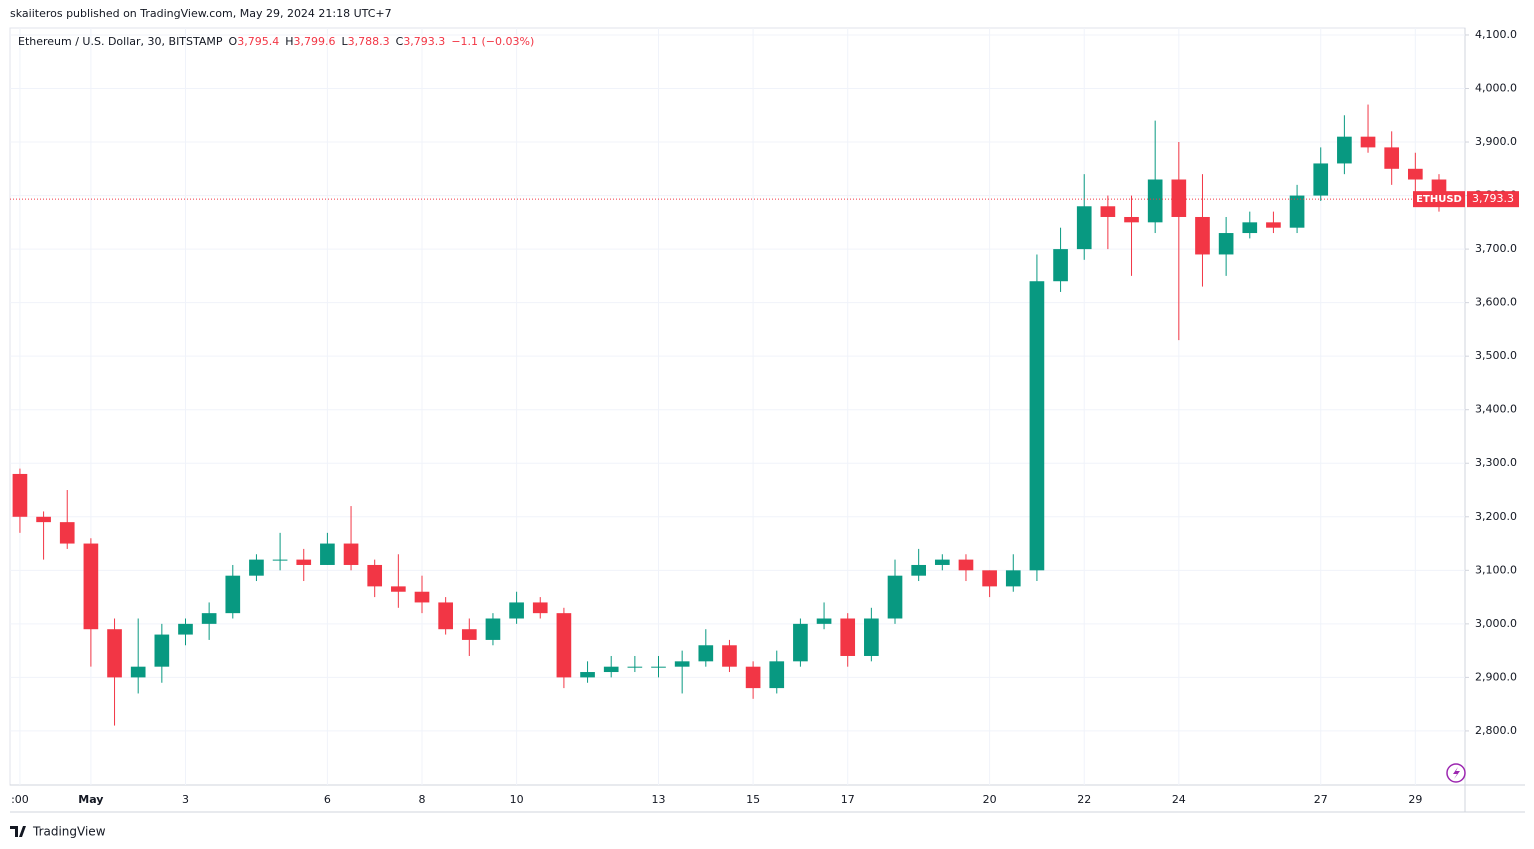 Image resolution: width=1534 pixels, height=849 pixels. Describe the element at coordinates (314, 41) in the screenshot. I see `h-value: 3,799.6` at that location.